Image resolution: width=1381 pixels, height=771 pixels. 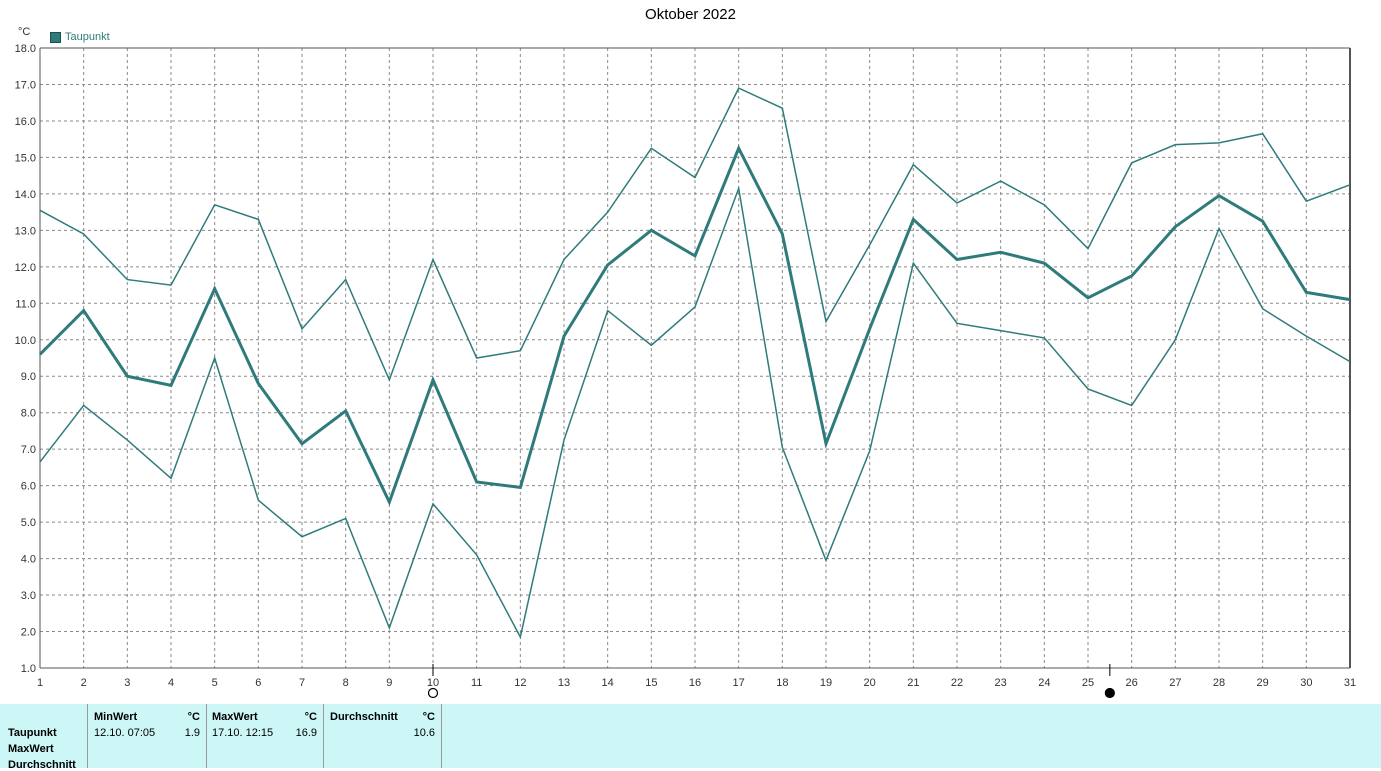 I want to click on x-tick-label: 4, so click(x=171, y=683).